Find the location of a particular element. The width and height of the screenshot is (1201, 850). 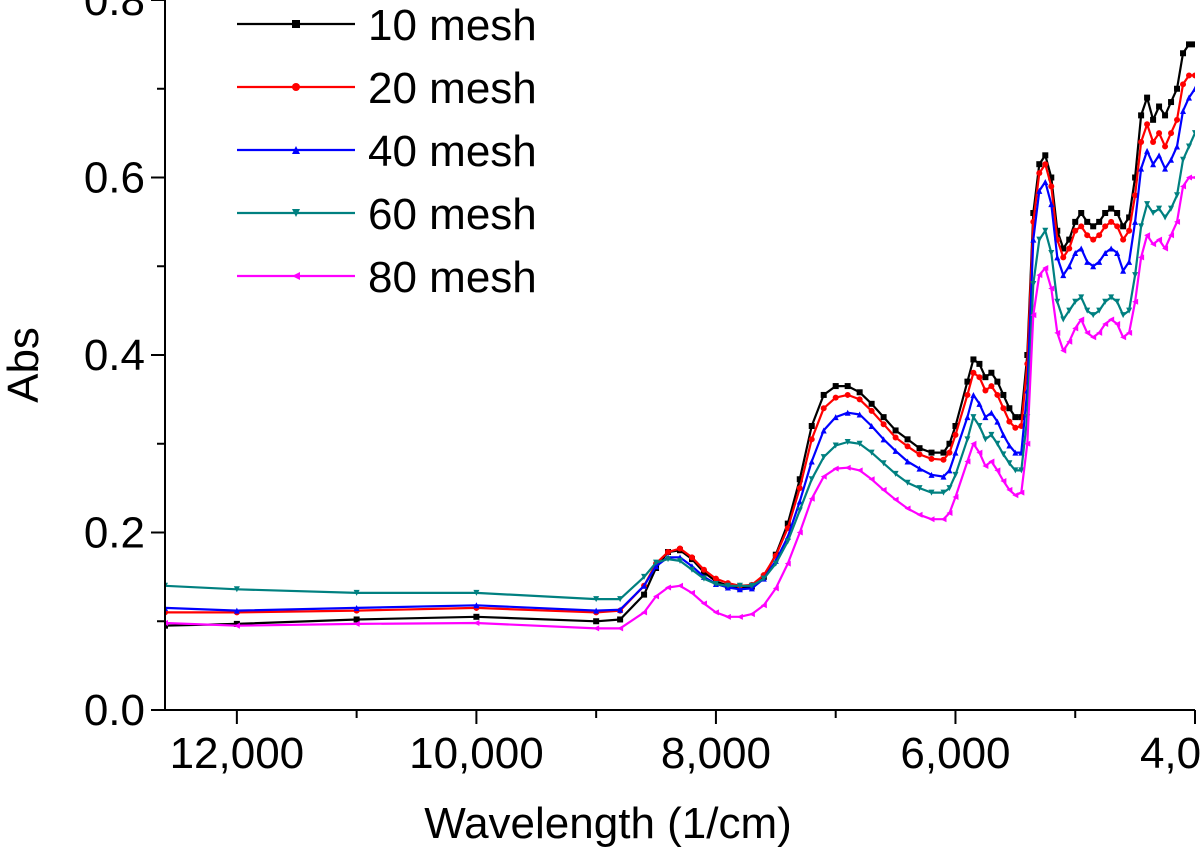

y-tick-labels: 0.0 0.2 0.4 0.6 0.8 is located at coordinates (114, 367).